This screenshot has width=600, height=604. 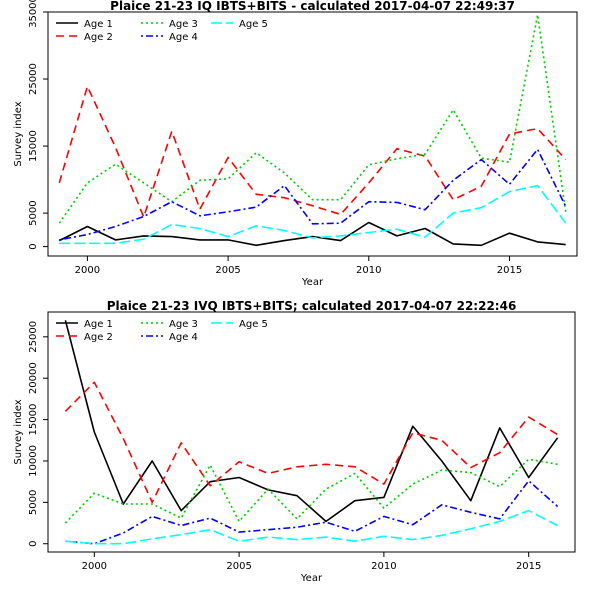 I want to click on y-tick-label: 10000, so click(x=33, y=461).